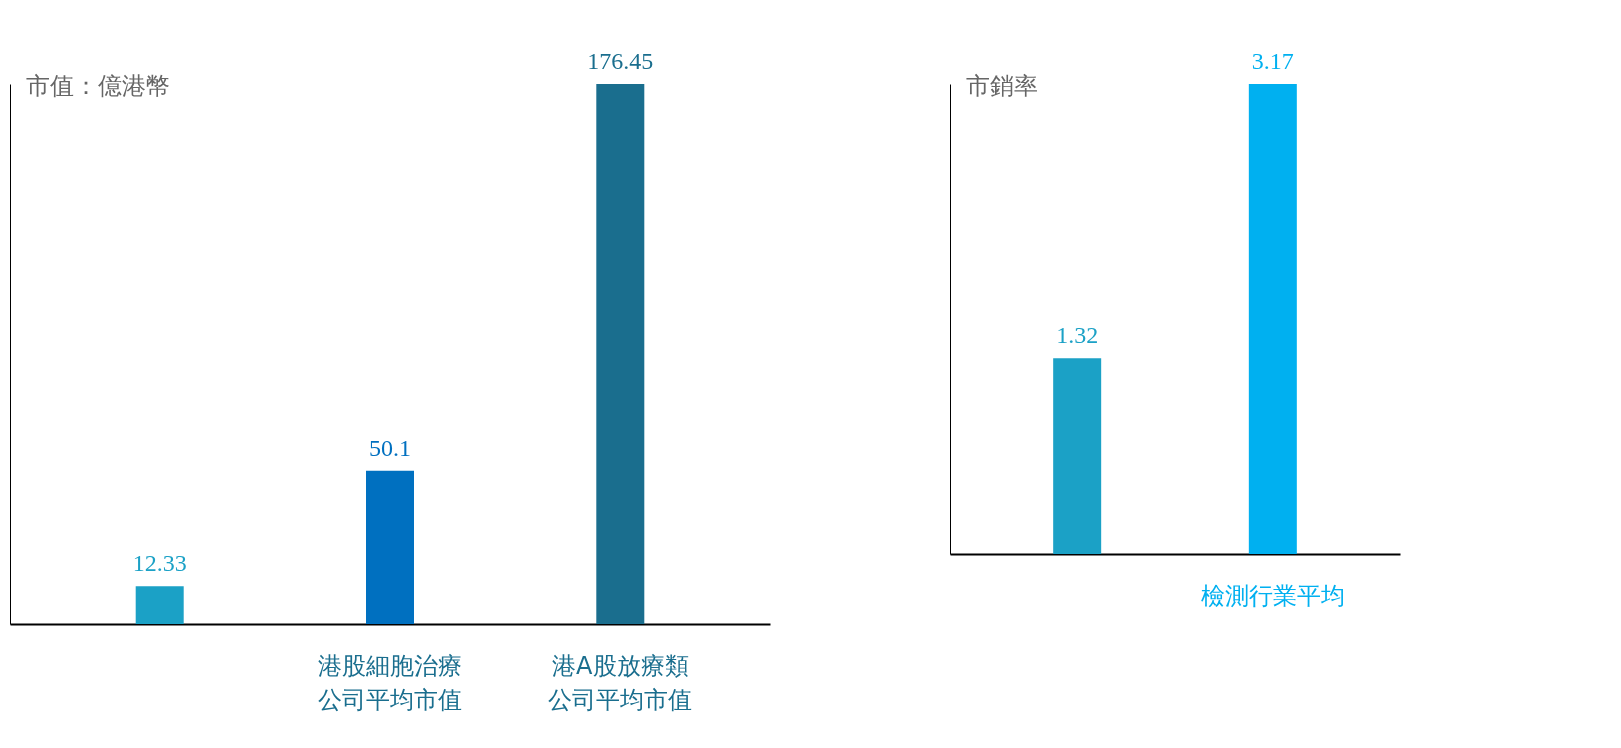  Describe the element at coordinates (97, 85) in the screenshot. I see `y-axis-title: 市值：億港幣` at that location.